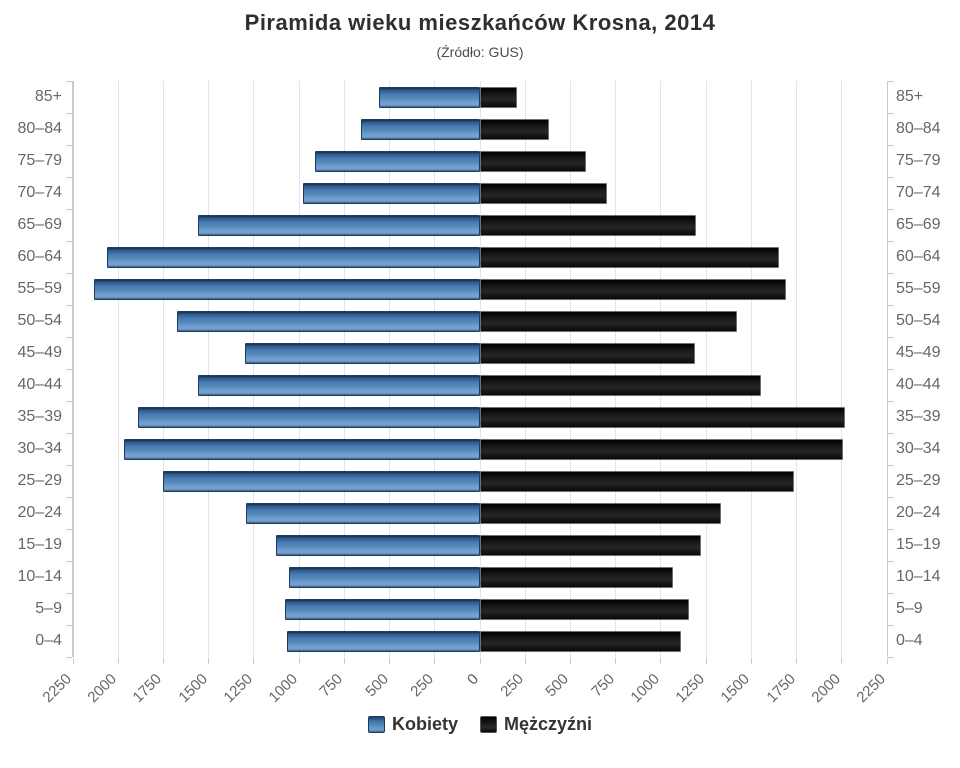  I want to click on age-group-label-left: 50–54, so click(40, 320).